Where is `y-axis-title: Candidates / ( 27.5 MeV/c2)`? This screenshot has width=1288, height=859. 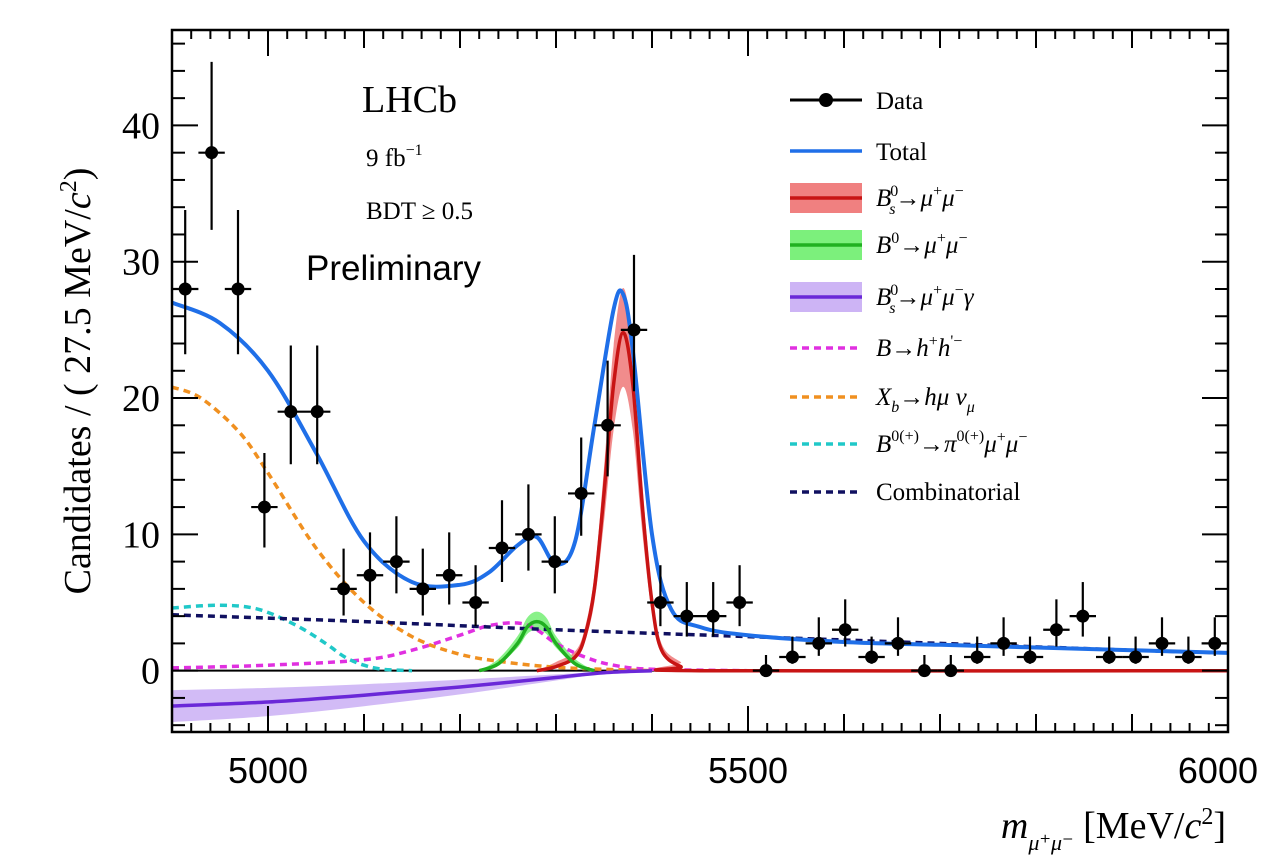
y-axis-title: Candidates / ( 27.5 MeV/c2) is located at coordinates (77, 381).